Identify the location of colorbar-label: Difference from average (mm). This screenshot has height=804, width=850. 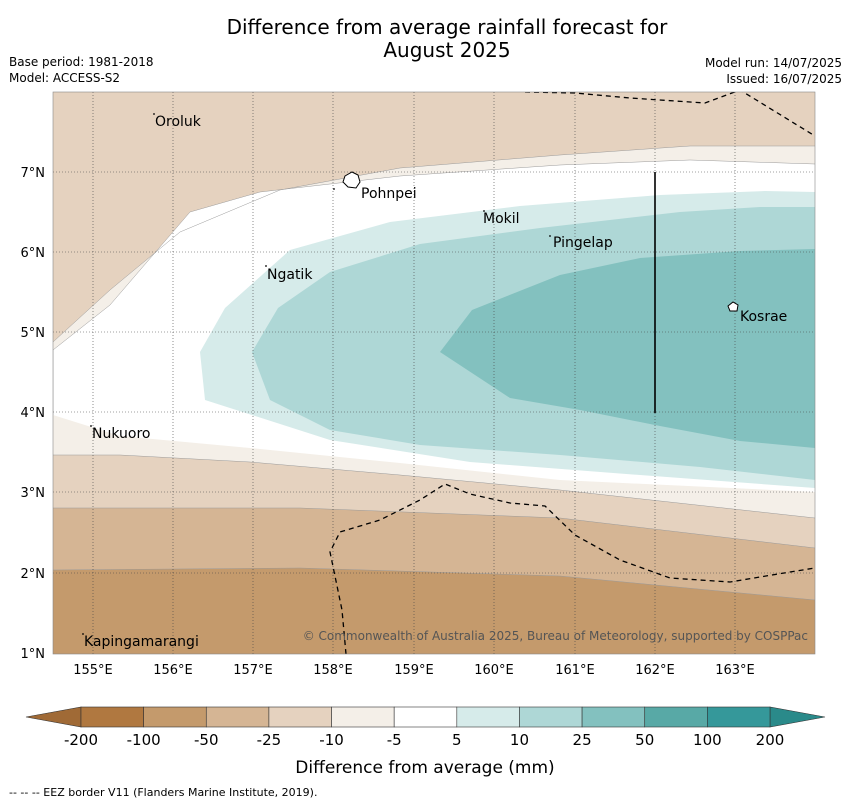
(424, 768).